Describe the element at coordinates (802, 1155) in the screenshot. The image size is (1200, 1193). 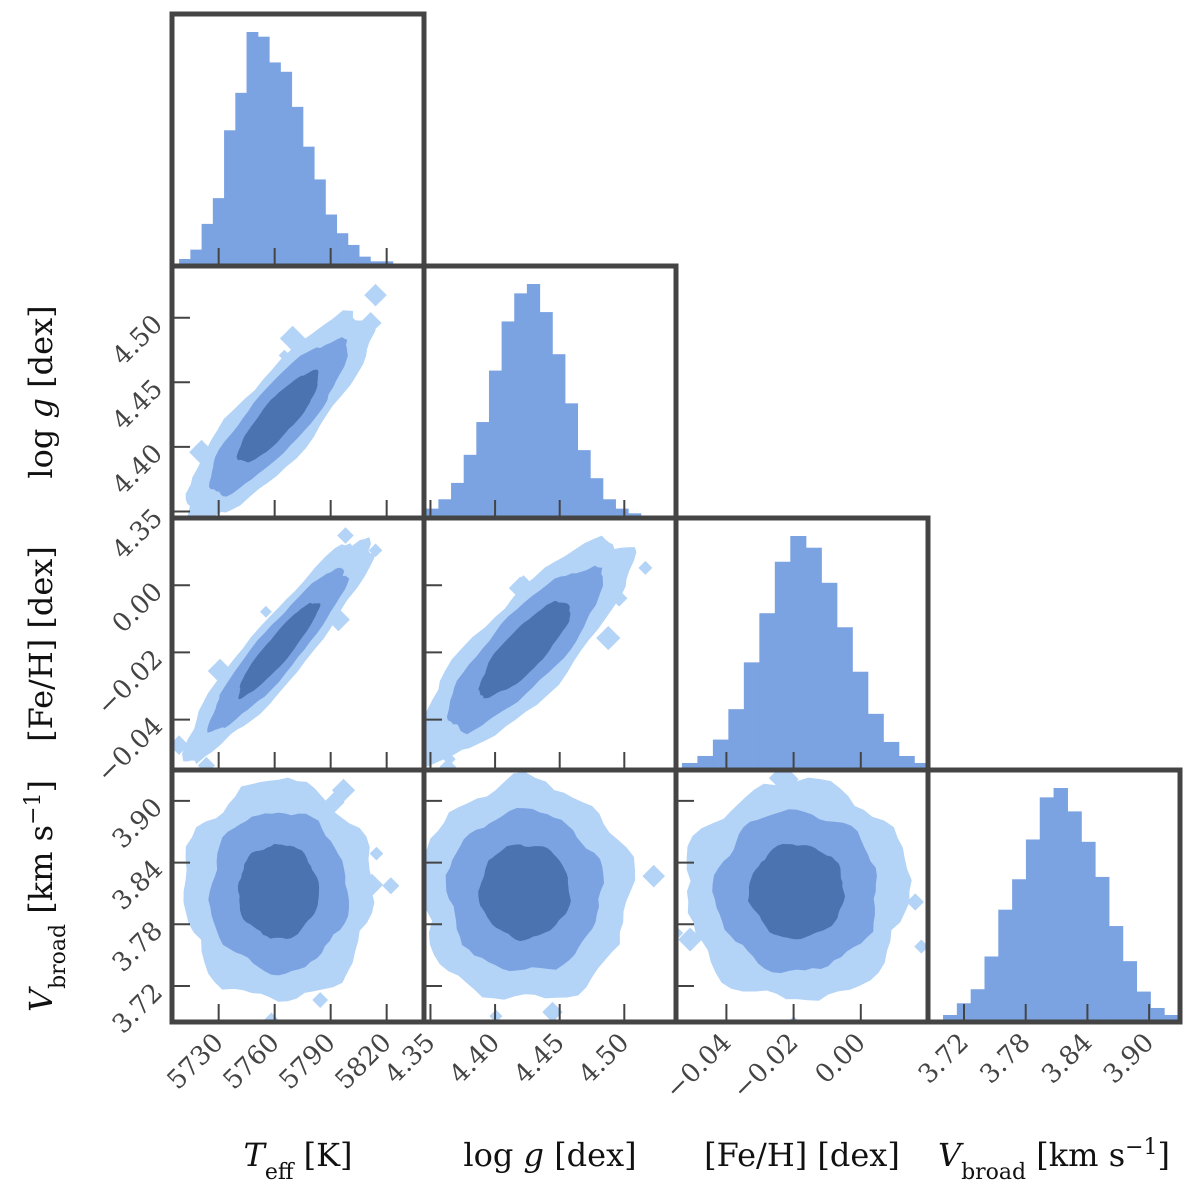
I see `x-axis-label-feh: [Fe/H] [dex]` at that location.